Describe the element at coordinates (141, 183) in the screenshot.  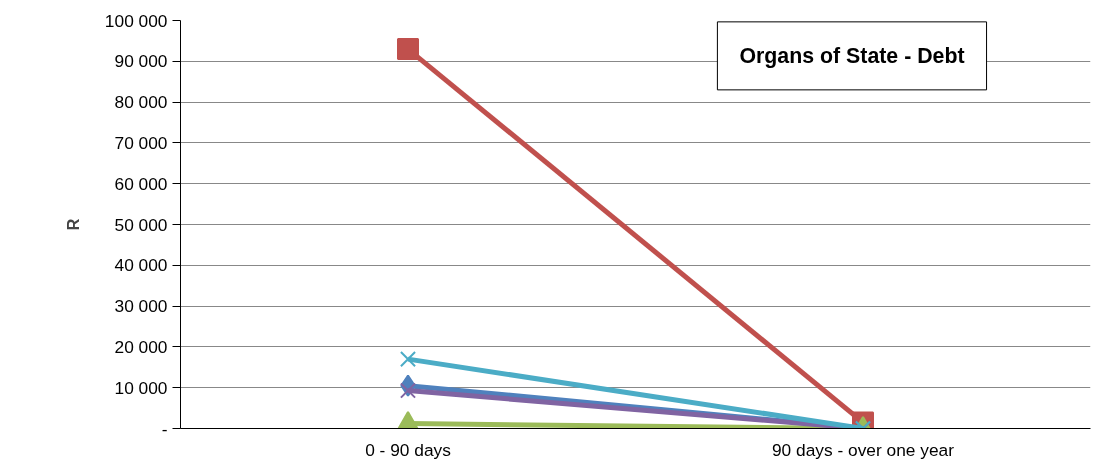
I see `y-tick-label: 60 000` at that location.